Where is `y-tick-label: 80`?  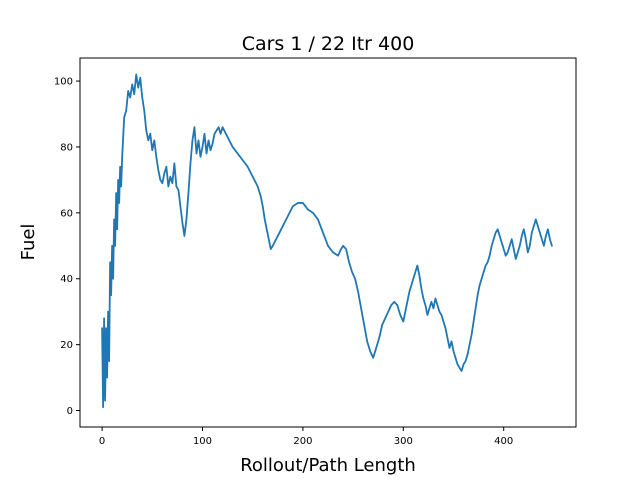 y-tick-label: 80 is located at coordinates (66, 147).